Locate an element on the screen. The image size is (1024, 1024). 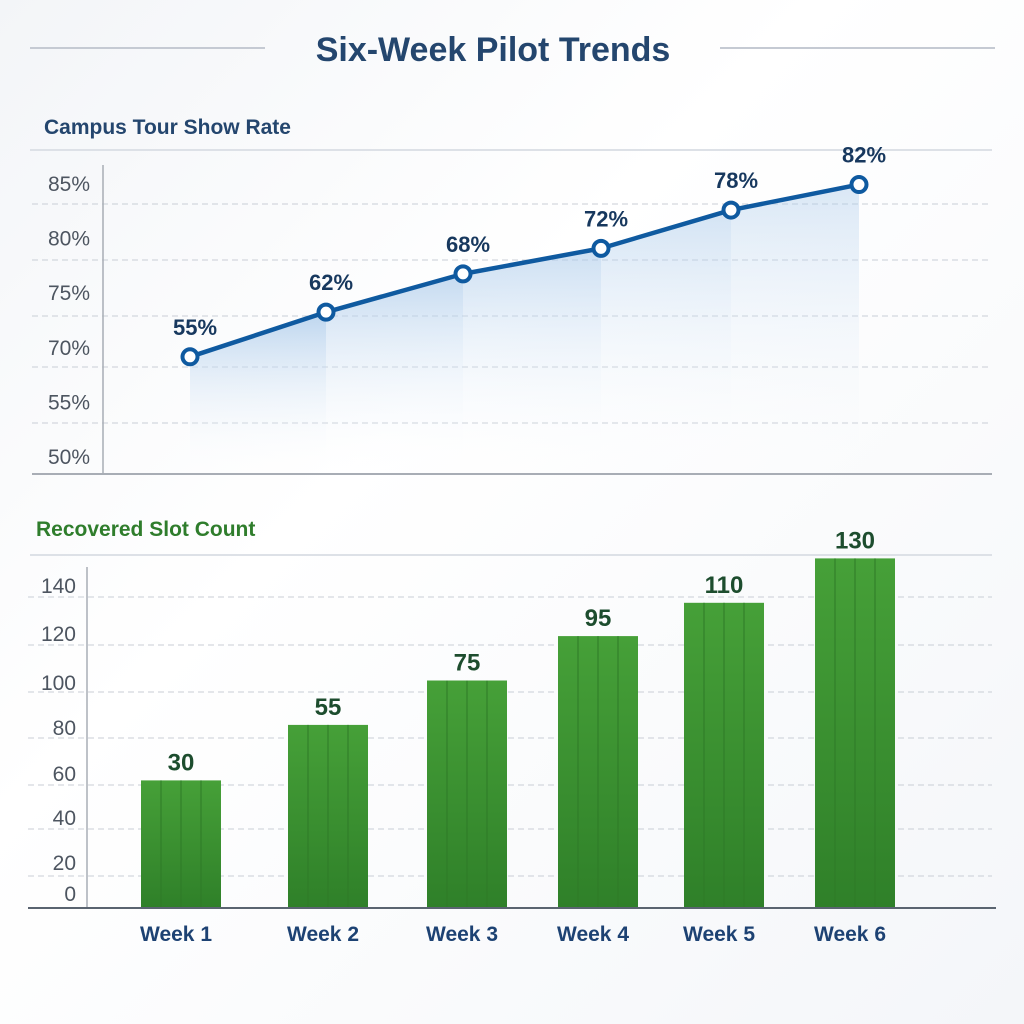
line-data-label: 55% is located at coordinates (195, 327).